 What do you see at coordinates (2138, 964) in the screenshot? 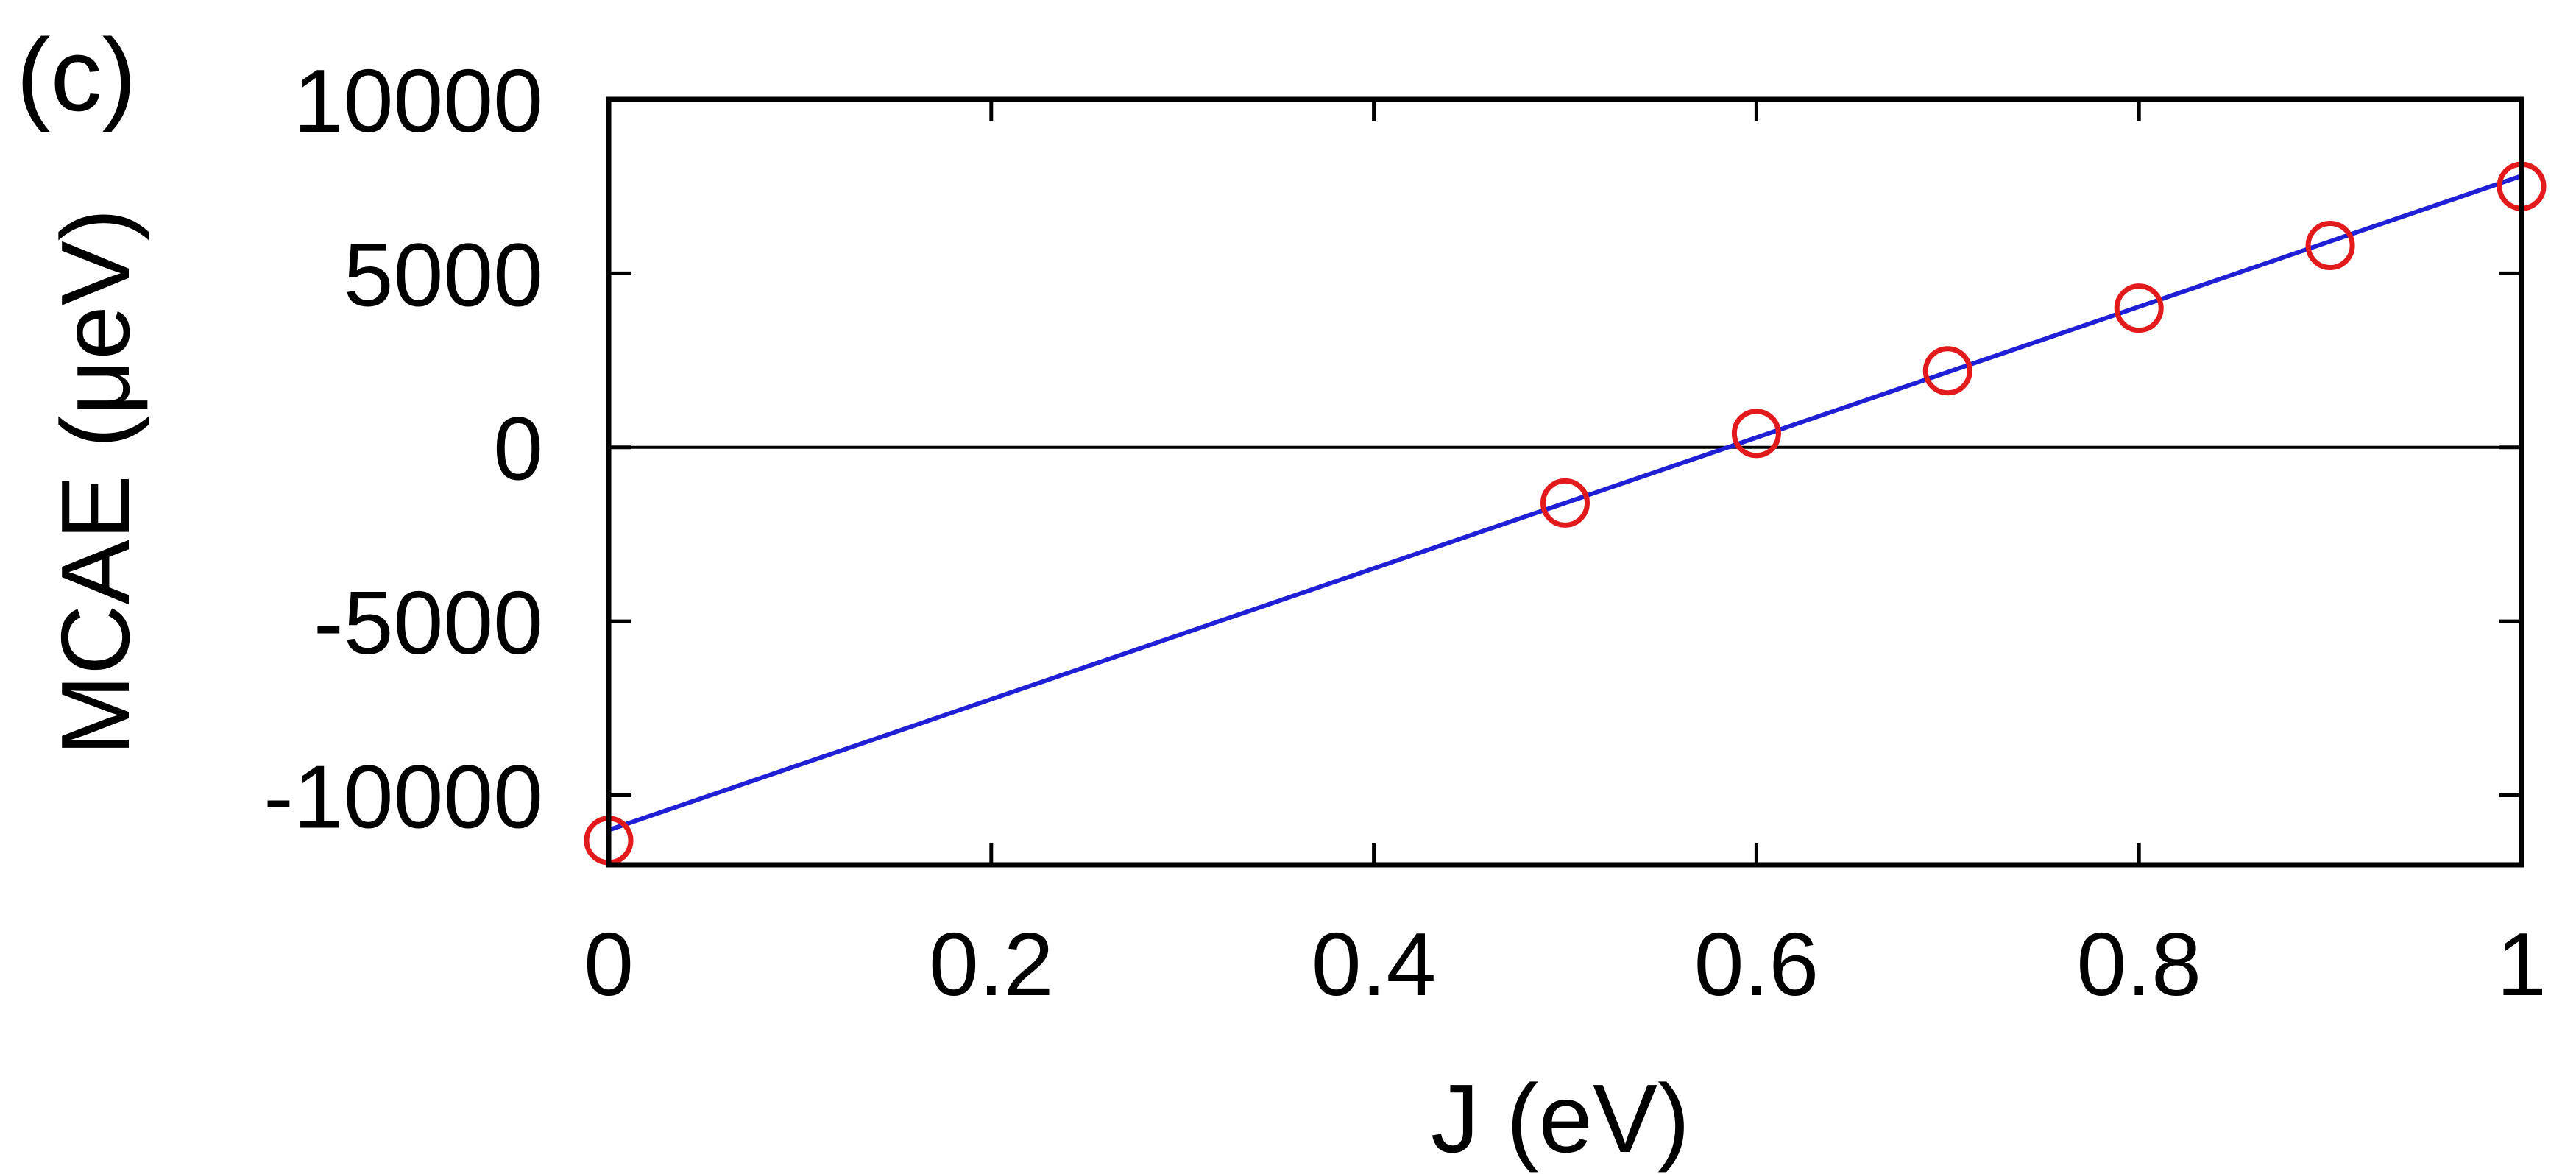
I see `x-tick-label-4: 0.8` at bounding box center [2138, 964].